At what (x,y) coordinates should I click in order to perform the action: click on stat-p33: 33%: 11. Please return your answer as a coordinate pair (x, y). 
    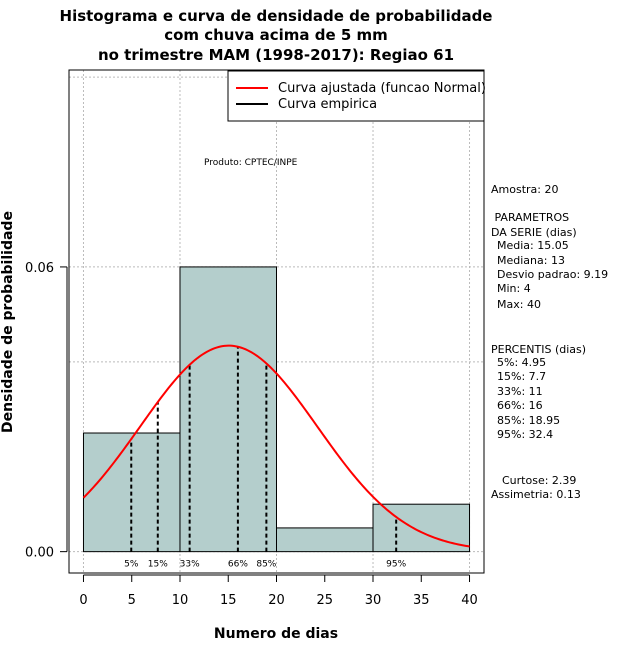
    Looking at the image, I should click on (520, 391).